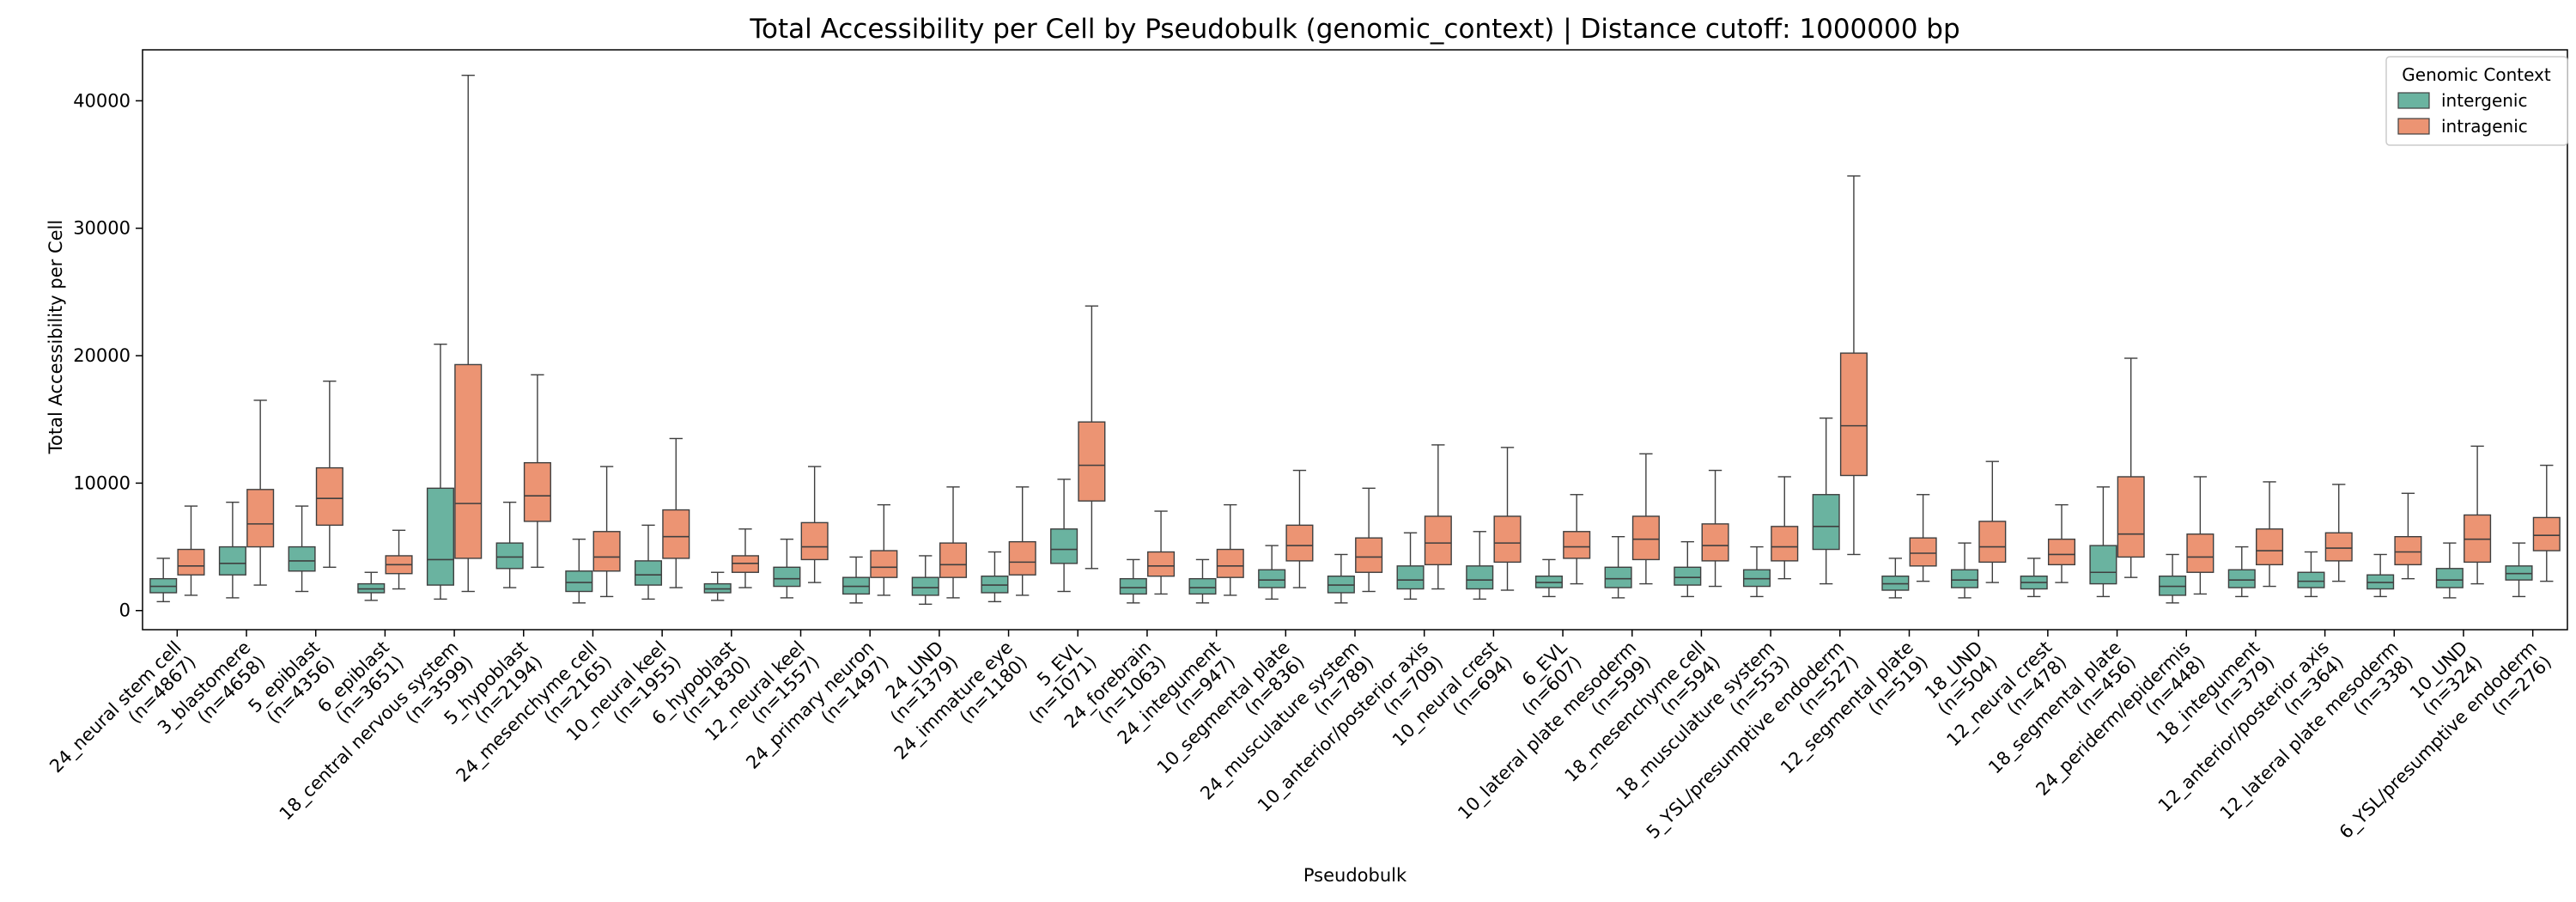 This screenshot has height=902, width=2576. What do you see at coordinates (2413, 100) in the screenshot?
I see `legend-swatch-intergenic` at bounding box center [2413, 100].